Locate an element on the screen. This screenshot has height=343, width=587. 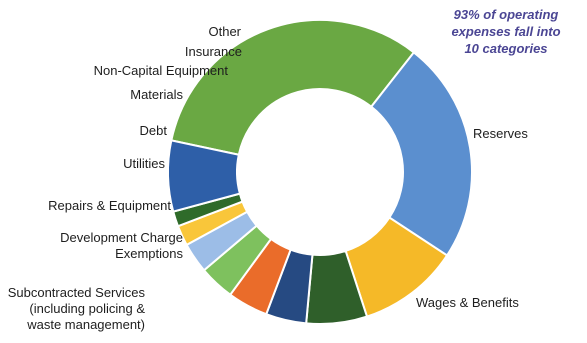
annotation-line-2: expenses fall into is located at coordinates (506, 31).